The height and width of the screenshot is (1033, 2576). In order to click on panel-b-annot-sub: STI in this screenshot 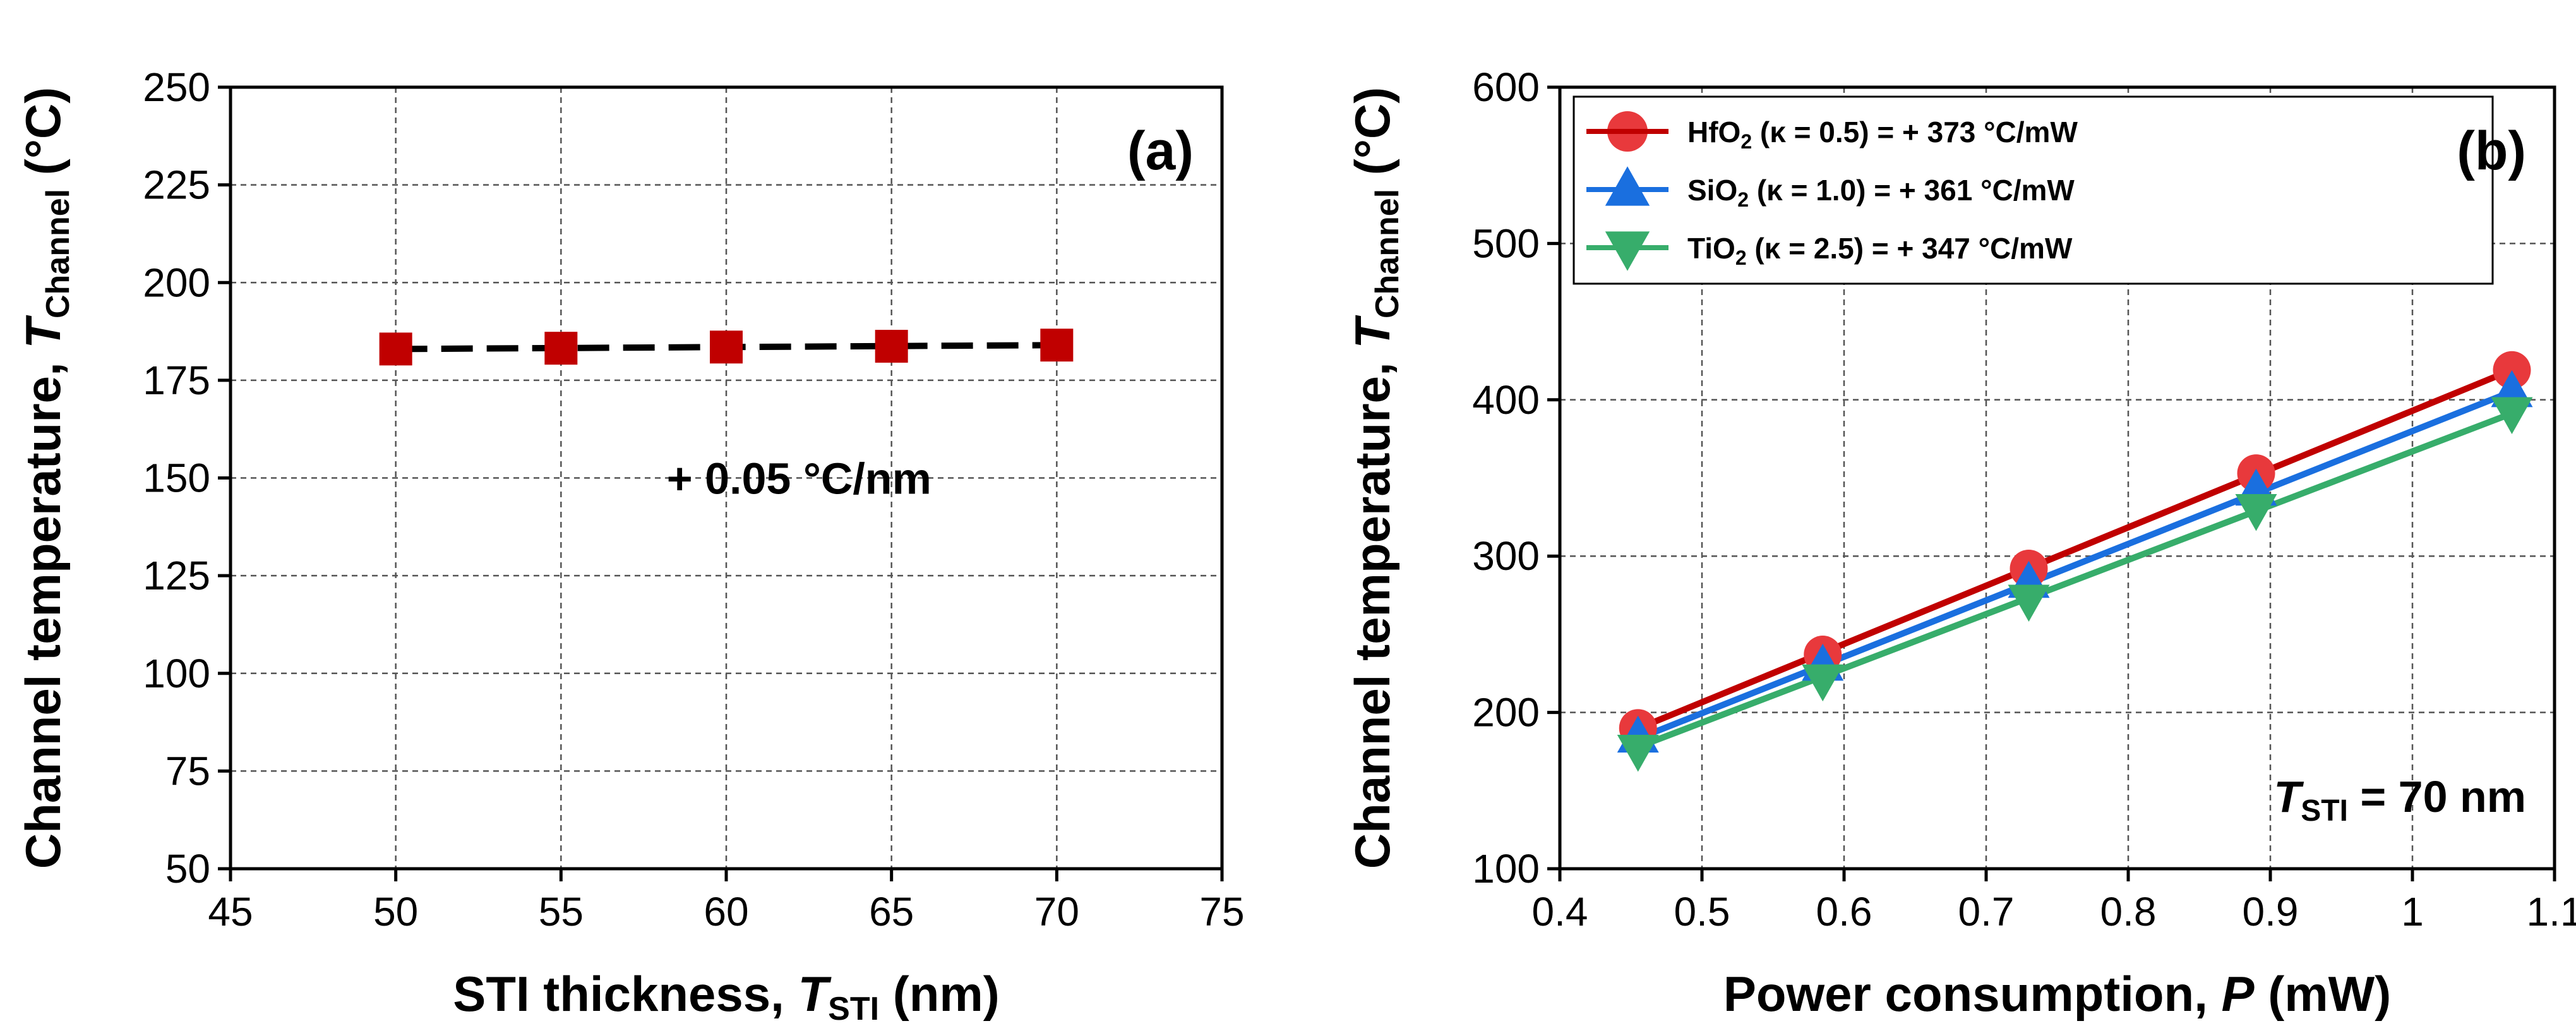, I will do `click(2324, 811)`.